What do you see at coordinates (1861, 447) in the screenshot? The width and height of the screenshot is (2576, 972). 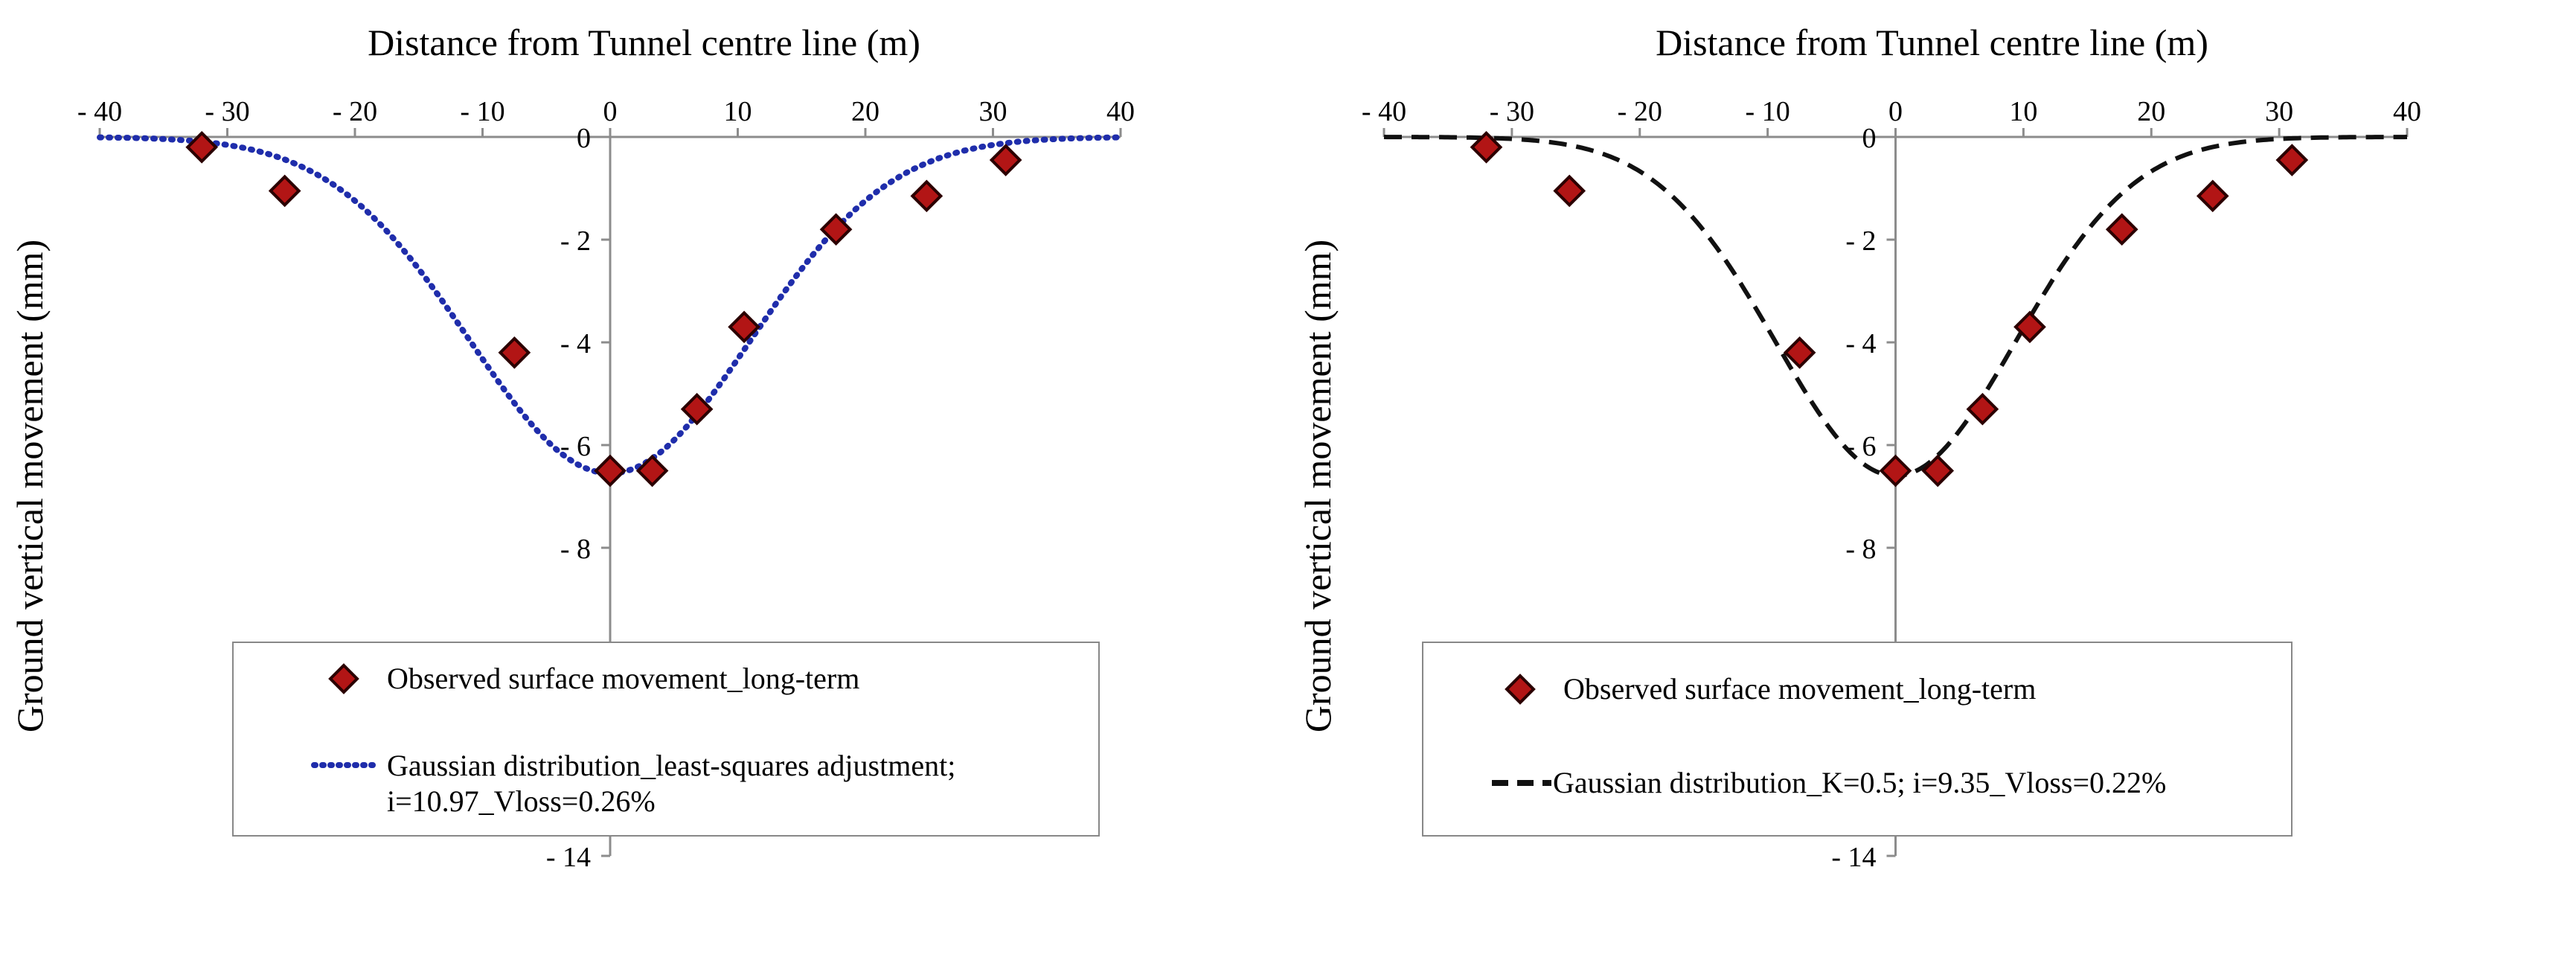 I see `y-tick-label: - 6` at bounding box center [1861, 447].